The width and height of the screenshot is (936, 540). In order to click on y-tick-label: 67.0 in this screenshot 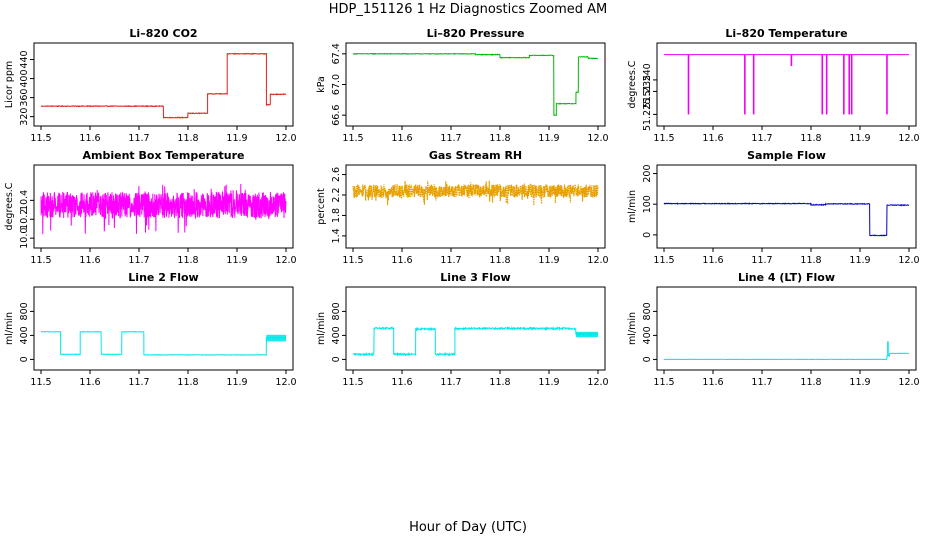, I will do `click(336, 84)`.